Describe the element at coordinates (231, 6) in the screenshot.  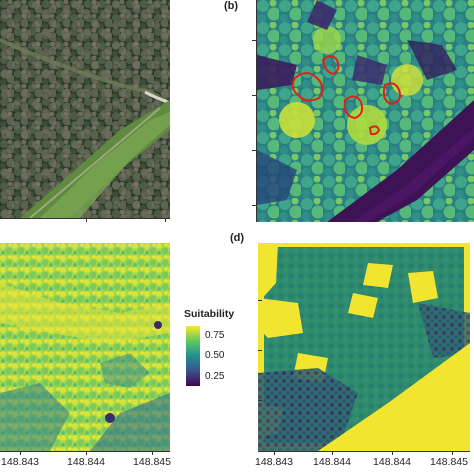
I see `panel-b-label: (b)` at that location.